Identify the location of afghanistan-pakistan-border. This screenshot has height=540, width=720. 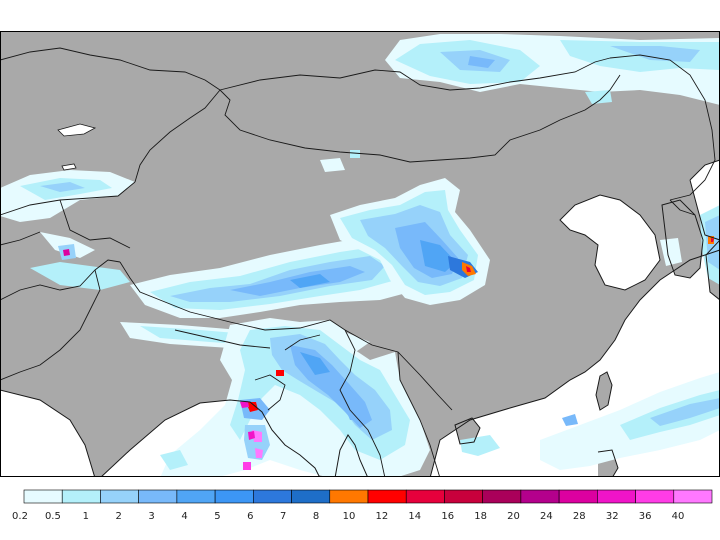
(61, 280).